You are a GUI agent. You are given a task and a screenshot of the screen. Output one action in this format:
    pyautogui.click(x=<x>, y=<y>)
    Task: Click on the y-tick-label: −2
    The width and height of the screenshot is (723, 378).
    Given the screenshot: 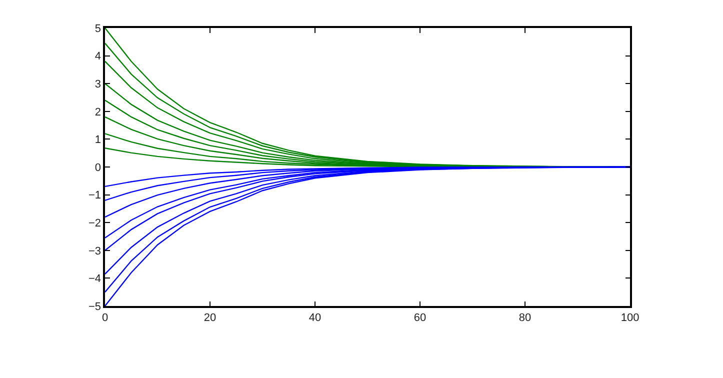 What is the action you would take?
    pyautogui.click(x=95, y=223)
    